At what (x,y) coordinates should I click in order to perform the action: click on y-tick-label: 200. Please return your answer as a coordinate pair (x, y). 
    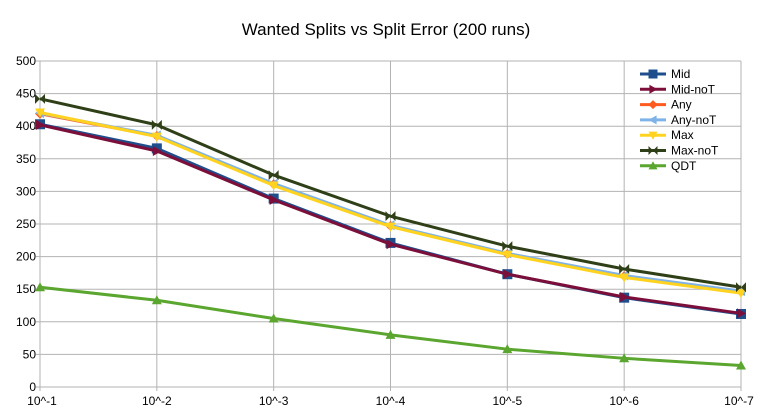
    Looking at the image, I should click on (26, 257).